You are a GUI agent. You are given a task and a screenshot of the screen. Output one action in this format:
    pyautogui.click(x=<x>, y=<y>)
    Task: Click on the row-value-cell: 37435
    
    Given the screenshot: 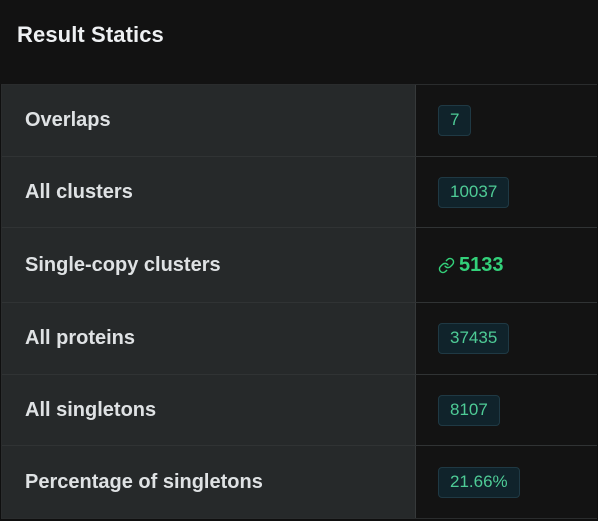 What is the action you would take?
    pyautogui.click(x=506, y=338)
    